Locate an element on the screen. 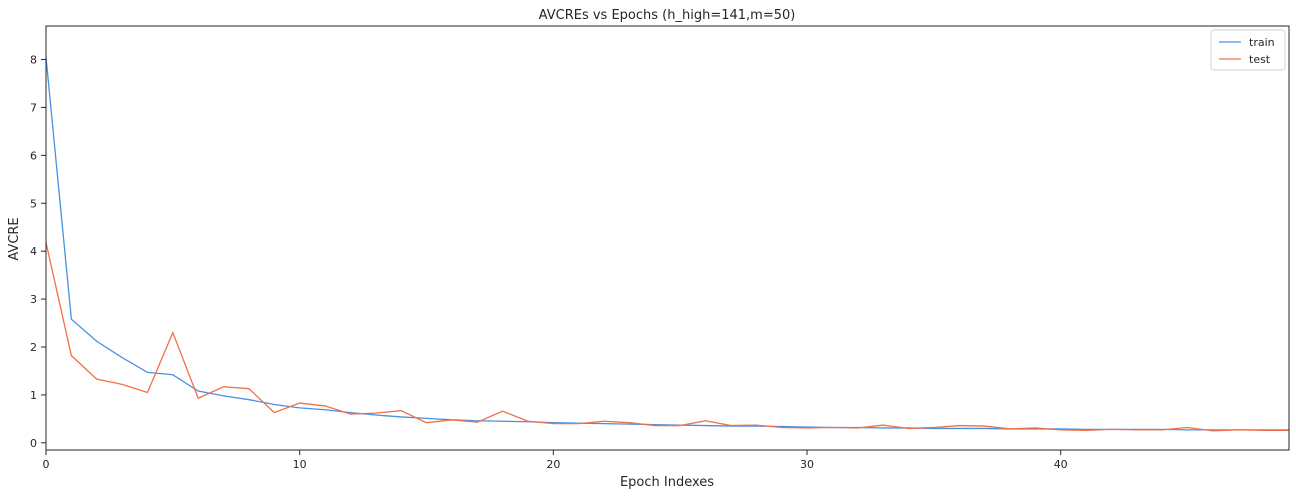 The height and width of the screenshot is (502, 1296). legend-box is located at coordinates (1248, 50).